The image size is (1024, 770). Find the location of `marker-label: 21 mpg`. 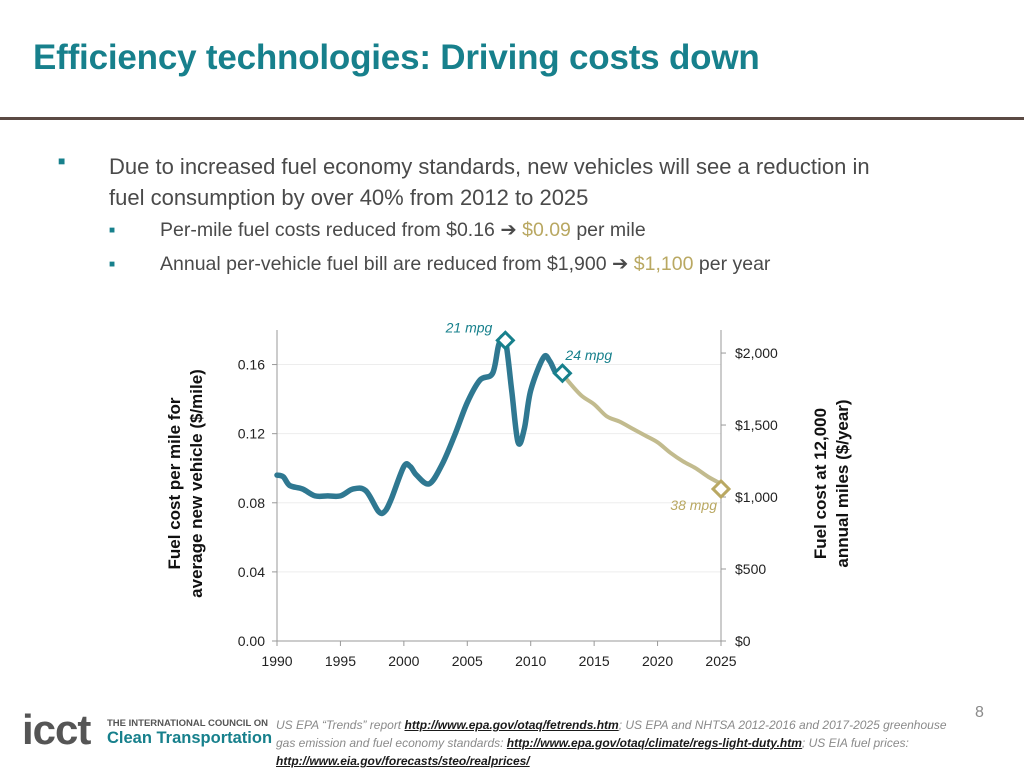

marker-label: 21 mpg is located at coordinates (469, 327).